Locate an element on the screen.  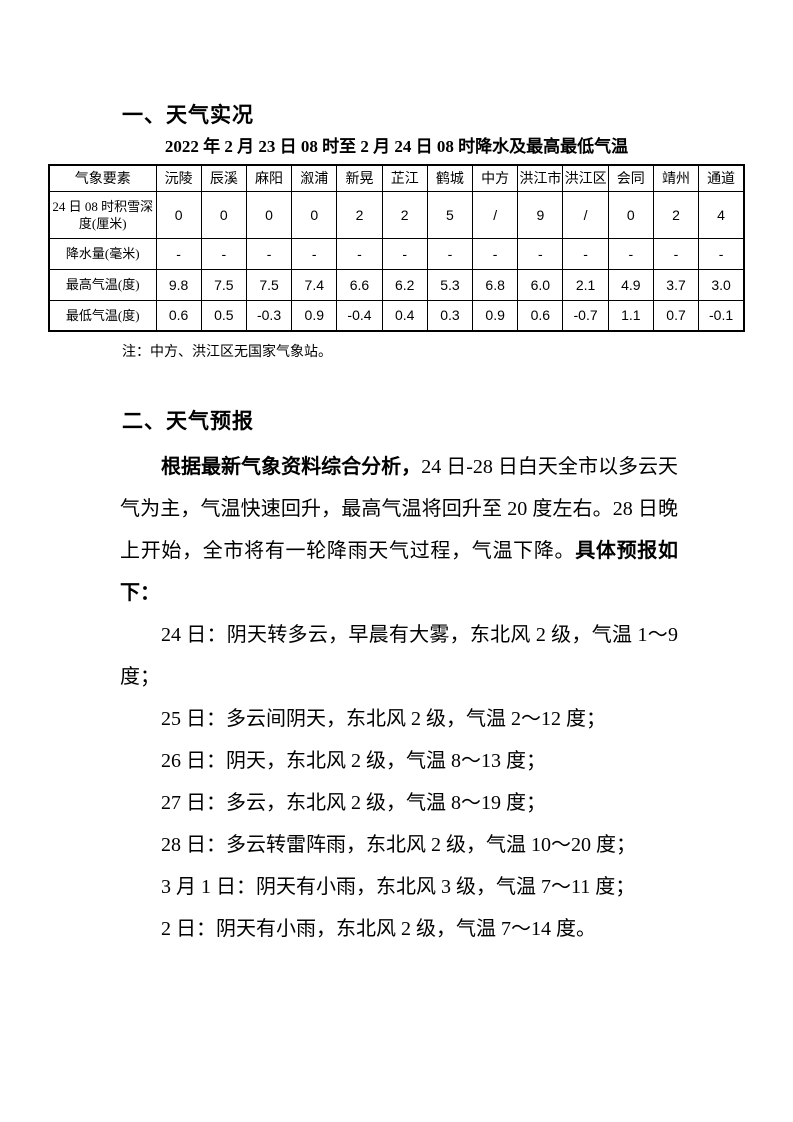
row-label: 降水量(毫米) is located at coordinates (102, 253).